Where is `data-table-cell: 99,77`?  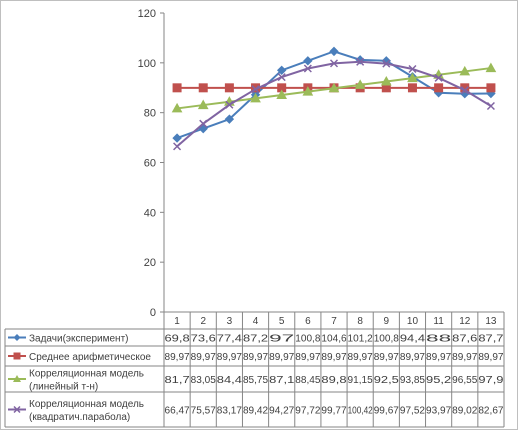
data-table-cell: 99,77 is located at coordinates (334, 411).